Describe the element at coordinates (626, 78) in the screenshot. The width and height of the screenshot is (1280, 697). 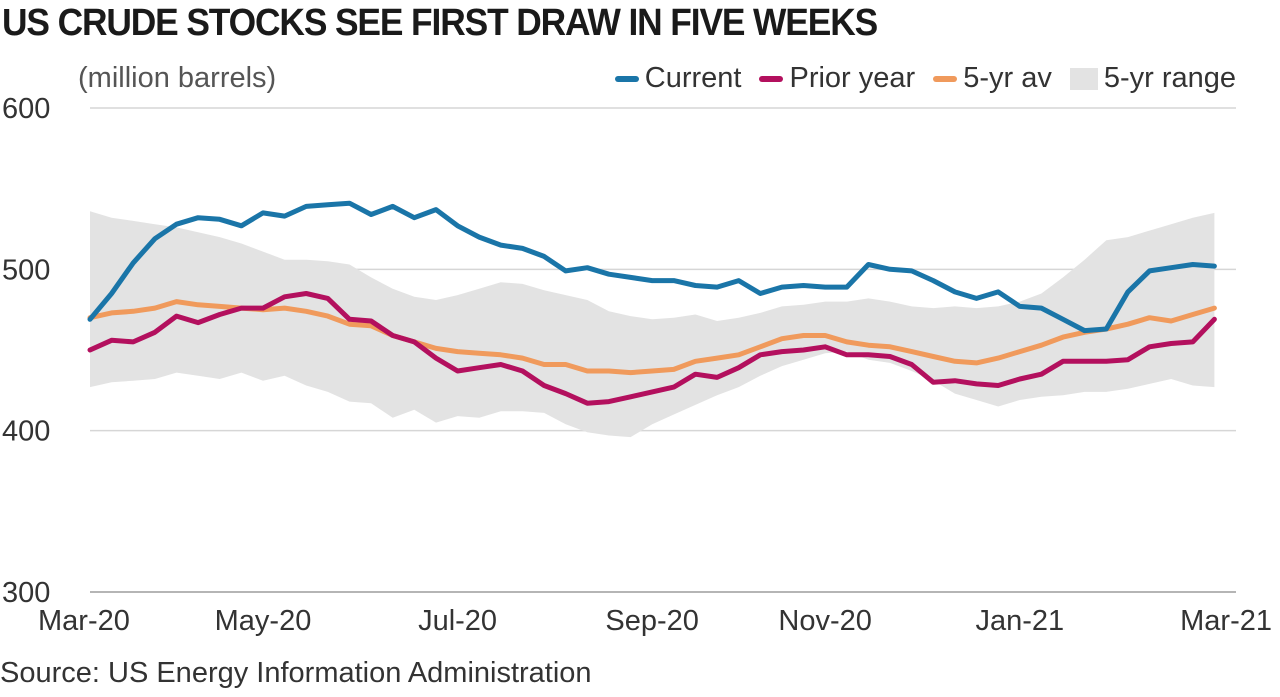
I see `legend-swatch-current` at that location.